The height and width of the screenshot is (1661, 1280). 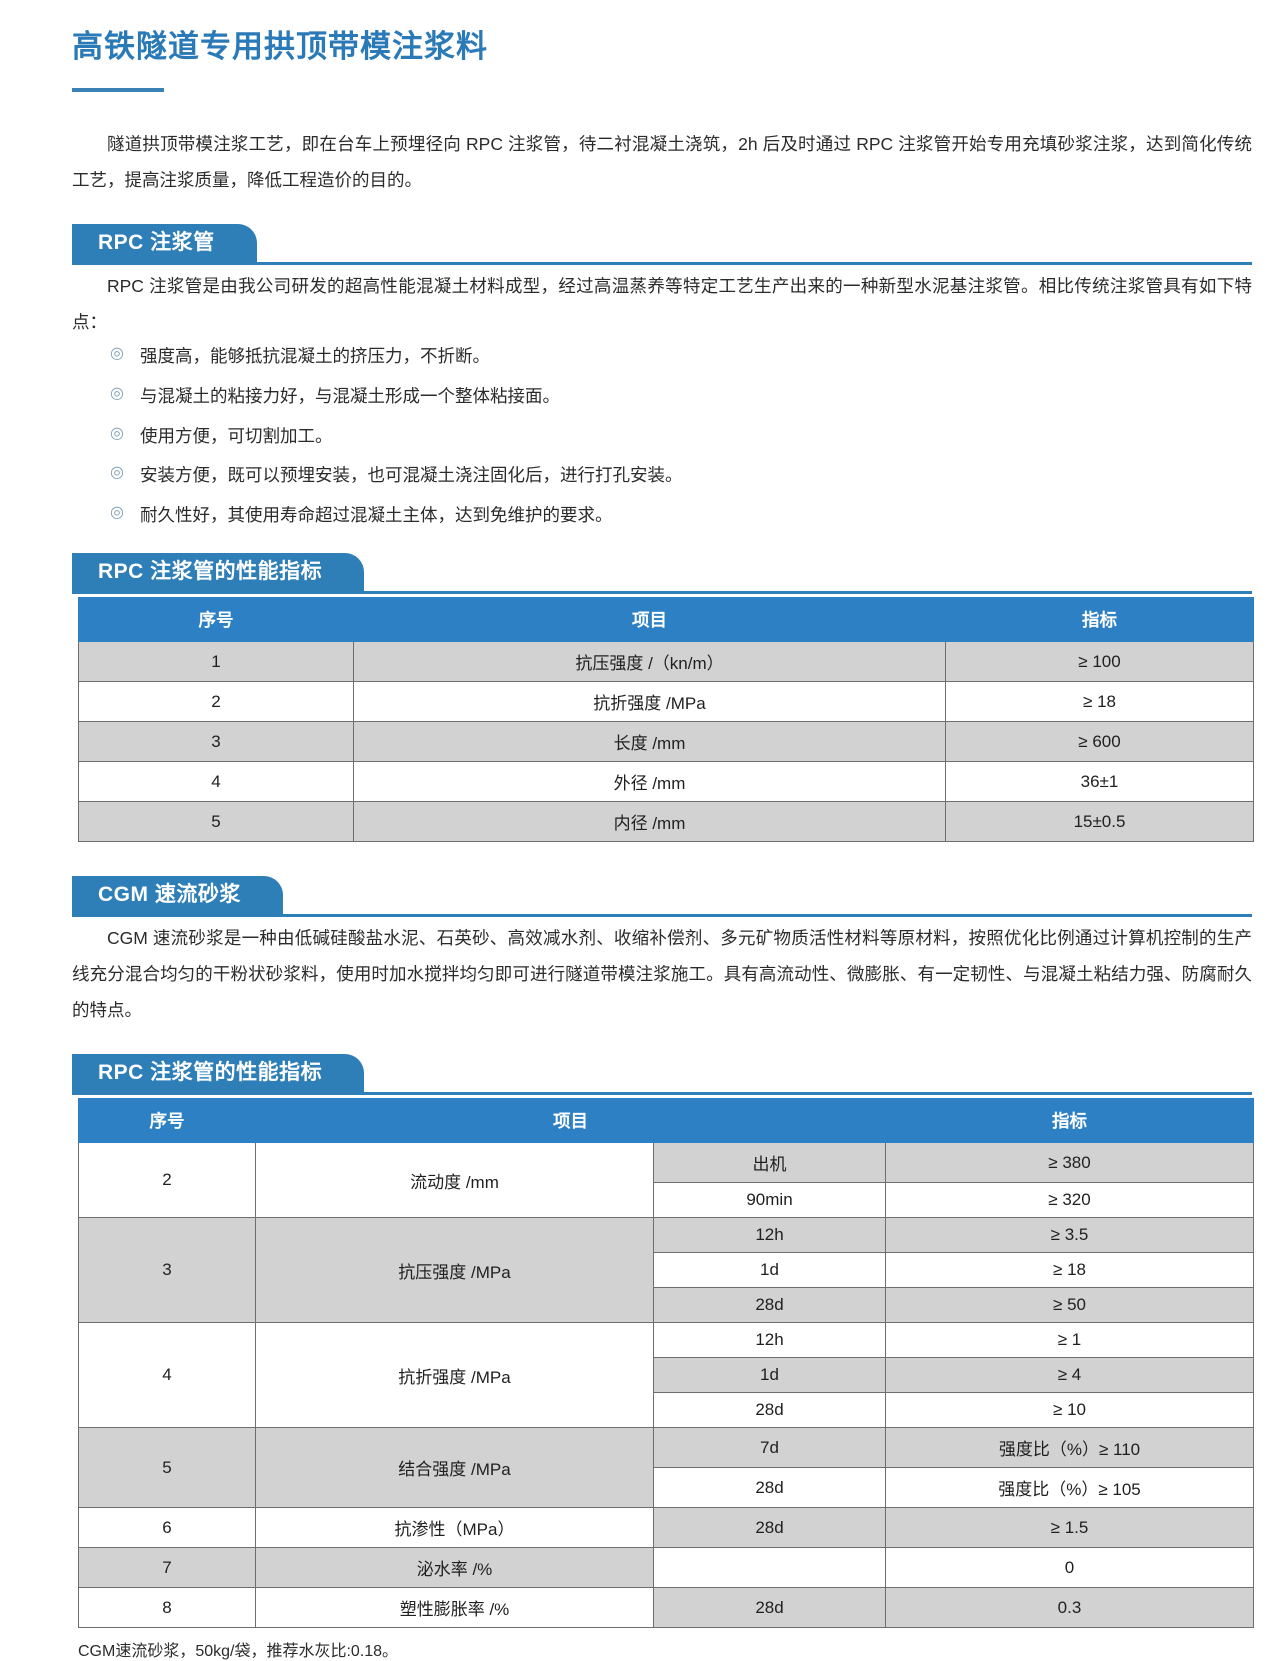 I want to click on section-header-cgm-spec: RPC 注浆管的性能指标, so click(x=662, y=1076).